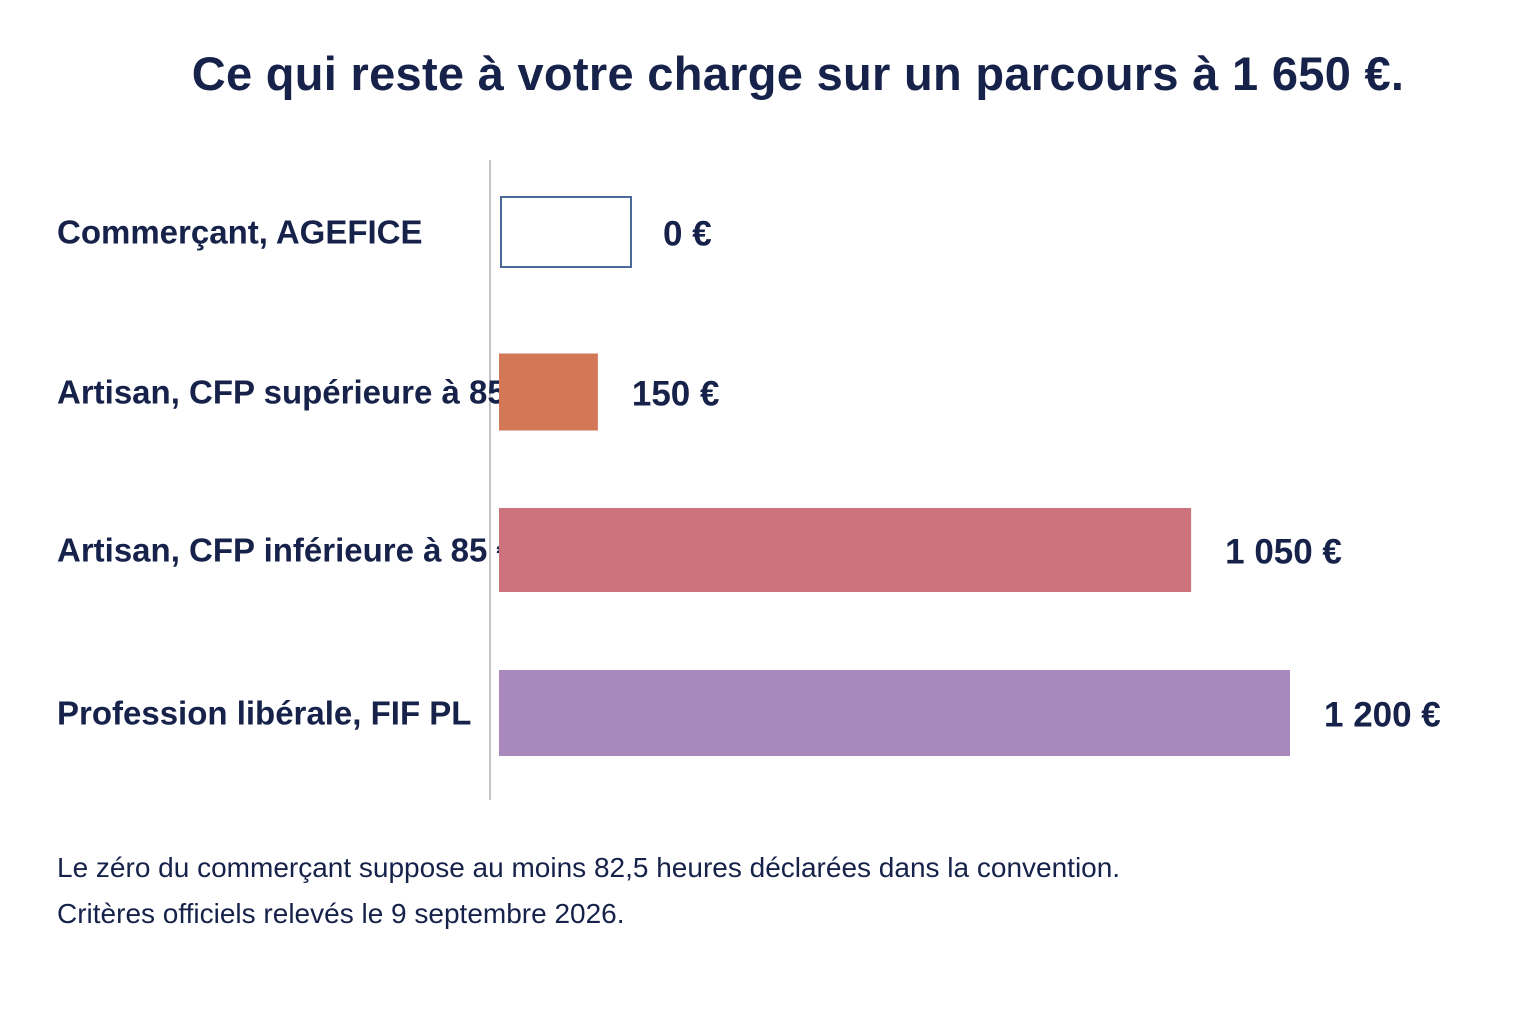 This screenshot has width=1536, height=1024. Describe the element at coordinates (286, 550) in the screenshot. I see `category-label: Artisan, CFP inférieure à 85 €` at that location.